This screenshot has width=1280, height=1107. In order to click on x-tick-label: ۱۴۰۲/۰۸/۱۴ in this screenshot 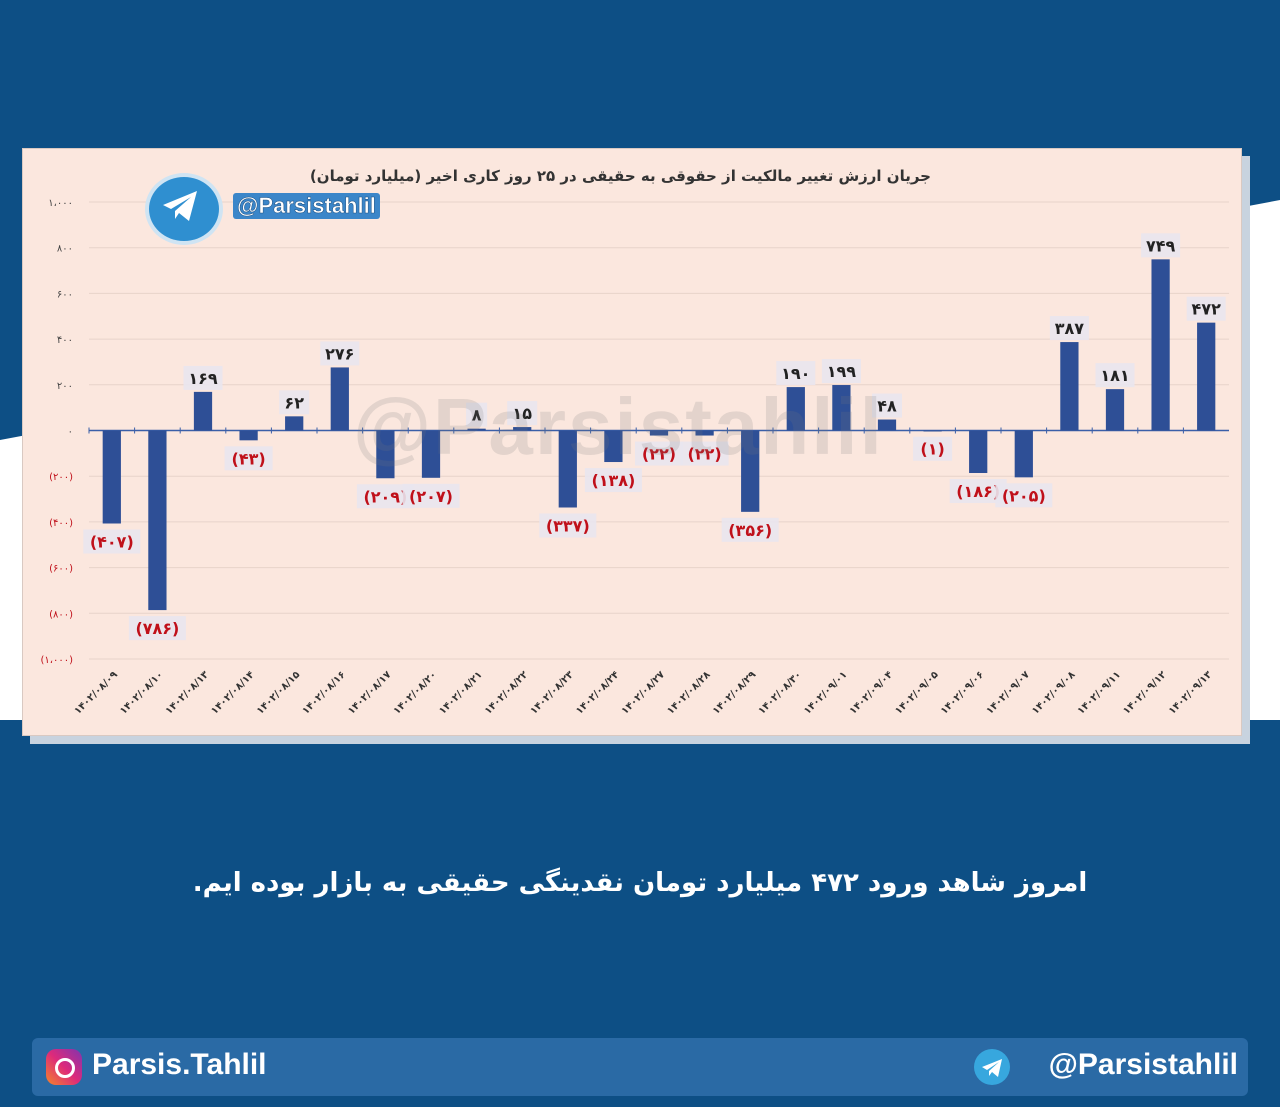, I will do `click(232, 692)`.